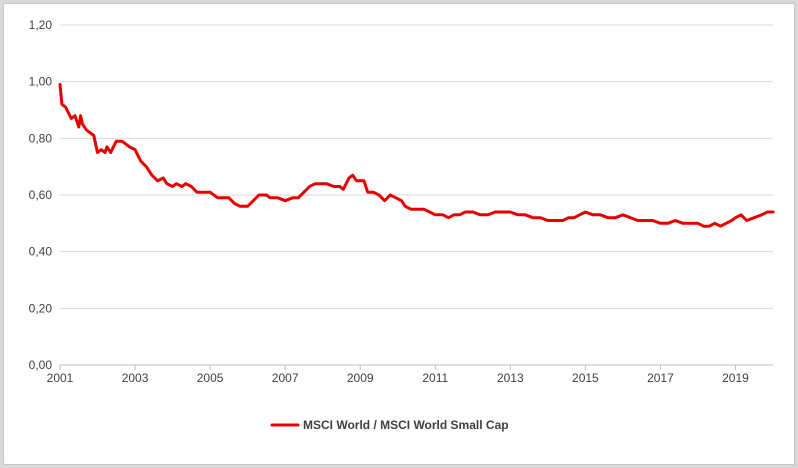 This screenshot has height=468, width=798. Describe the element at coordinates (285, 378) in the screenshot. I see `x-tick-label: 2007` at that location.